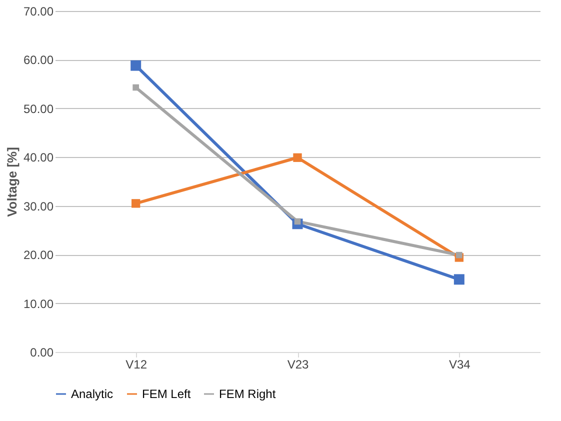 The height and width of the screenshot is (421, 561). Describe the element at coordinates (137, 365) in the screenshot. I see `x-tick-label: V12` at that location.